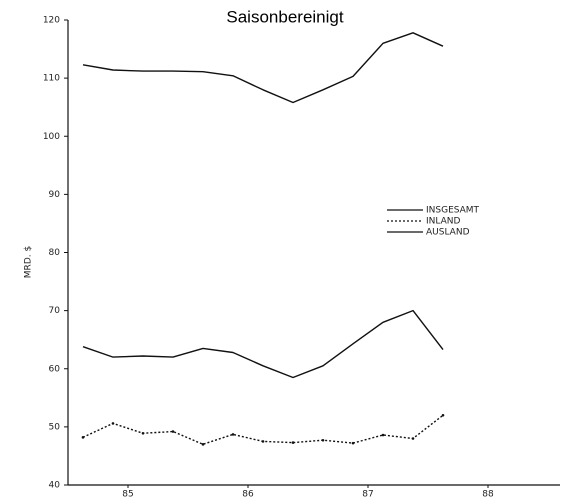  Describe the element at coordinates (29, 262) in the screenshot. I see `y-axis-label: MRD. $` at that location.